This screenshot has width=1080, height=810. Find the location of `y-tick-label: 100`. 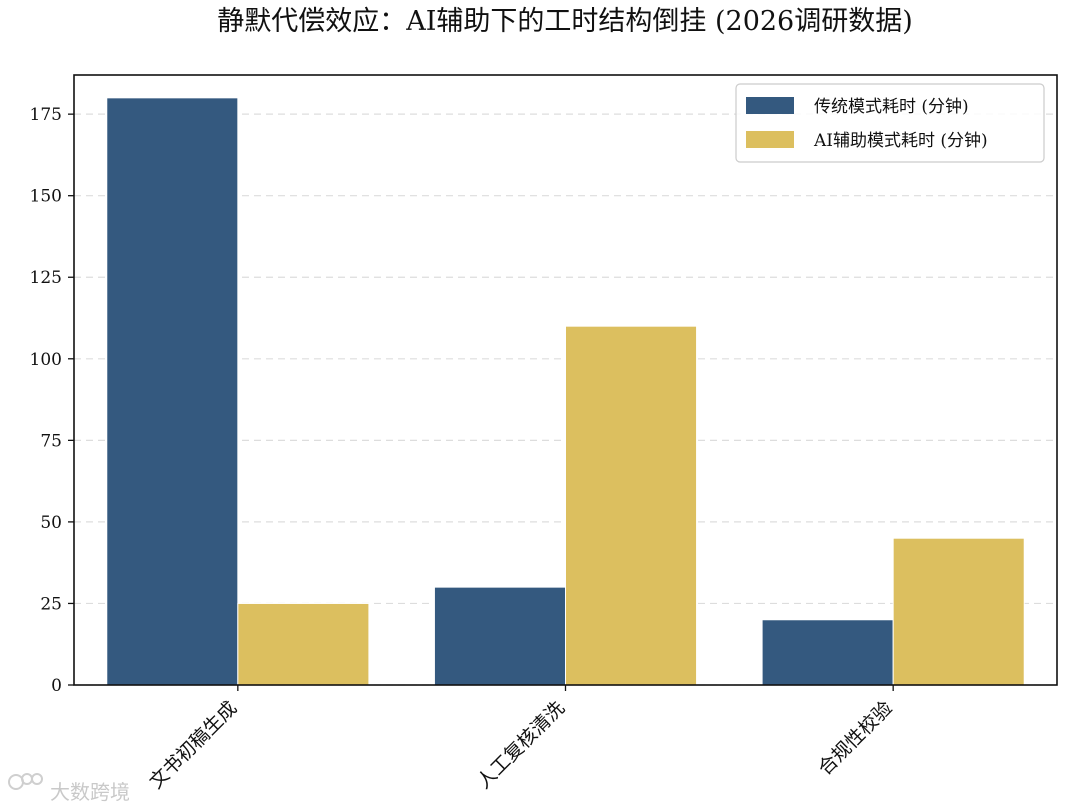

y-tick-label: 100 is located at coordinates (46, 360).